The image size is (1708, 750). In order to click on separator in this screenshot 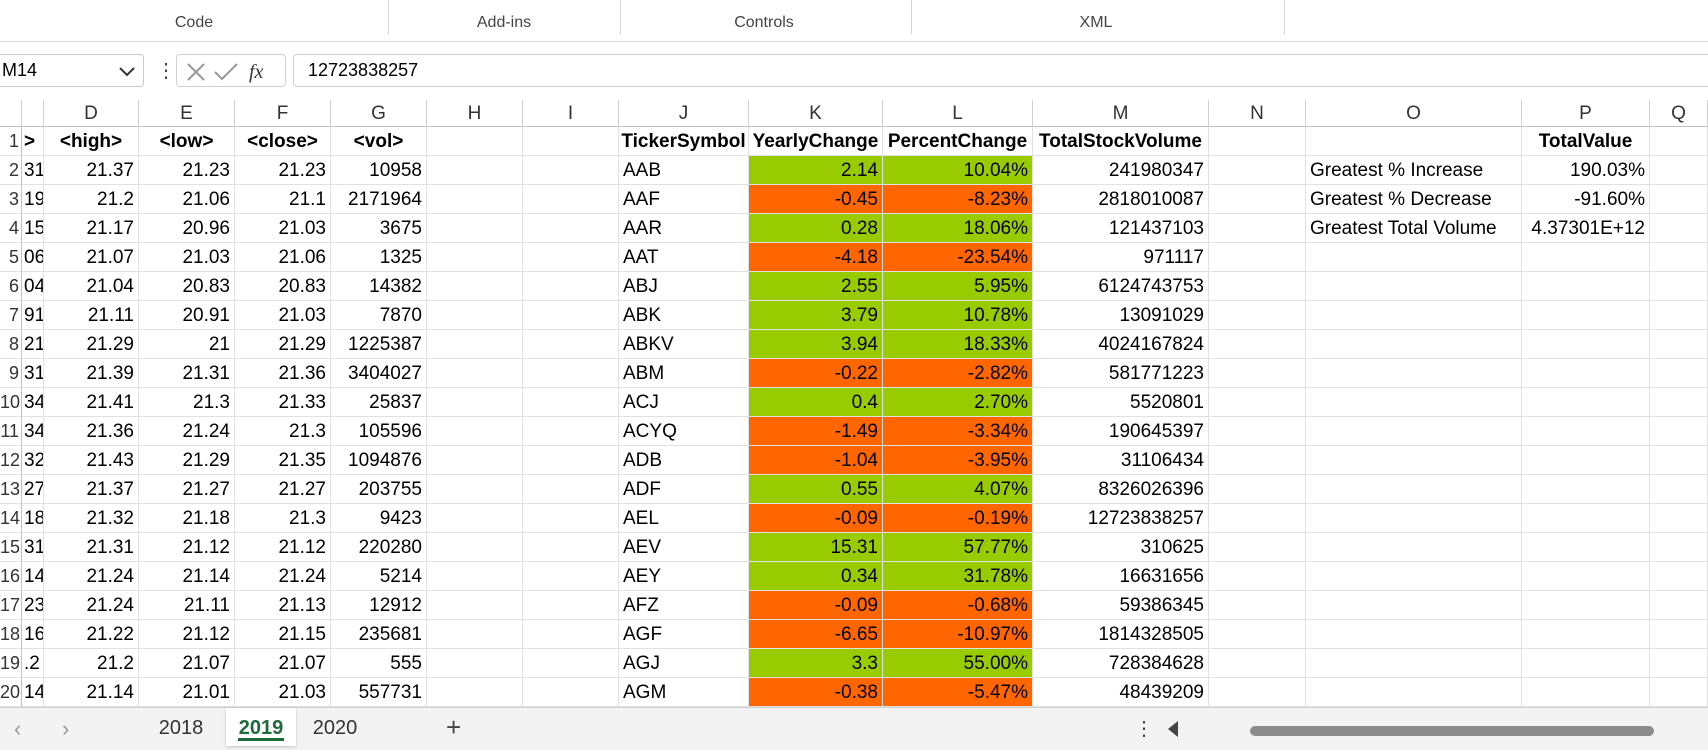, I will do `click(388, 17)`.